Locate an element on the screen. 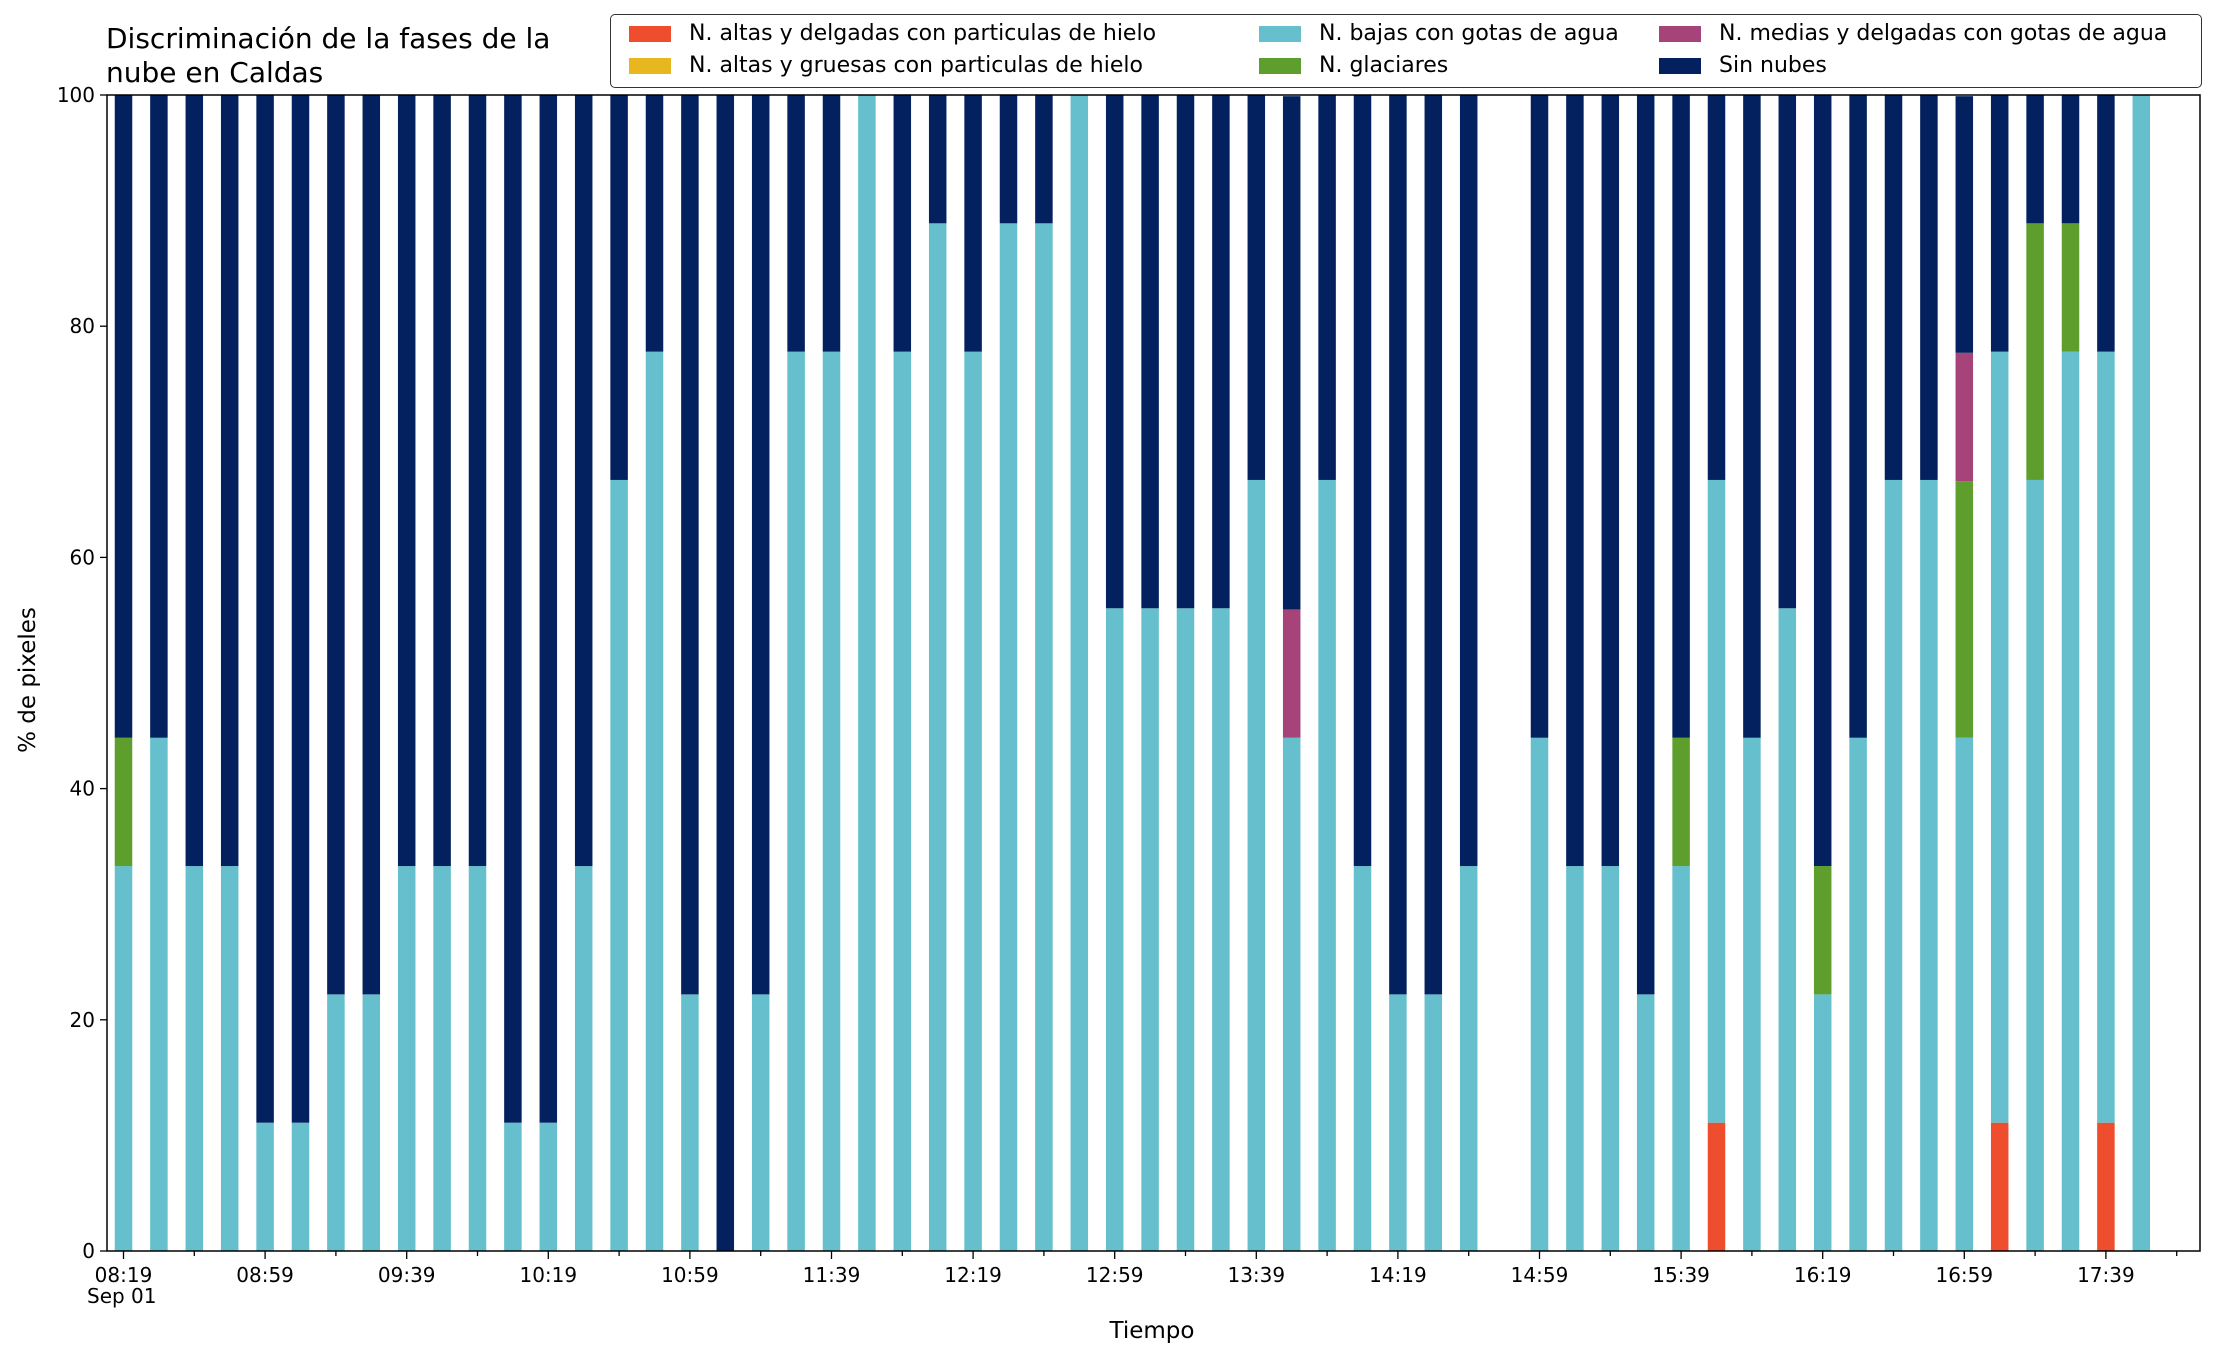 The image size is (2216, 1355). y-tick-label: 20 is located at coordinates (82, 1020).